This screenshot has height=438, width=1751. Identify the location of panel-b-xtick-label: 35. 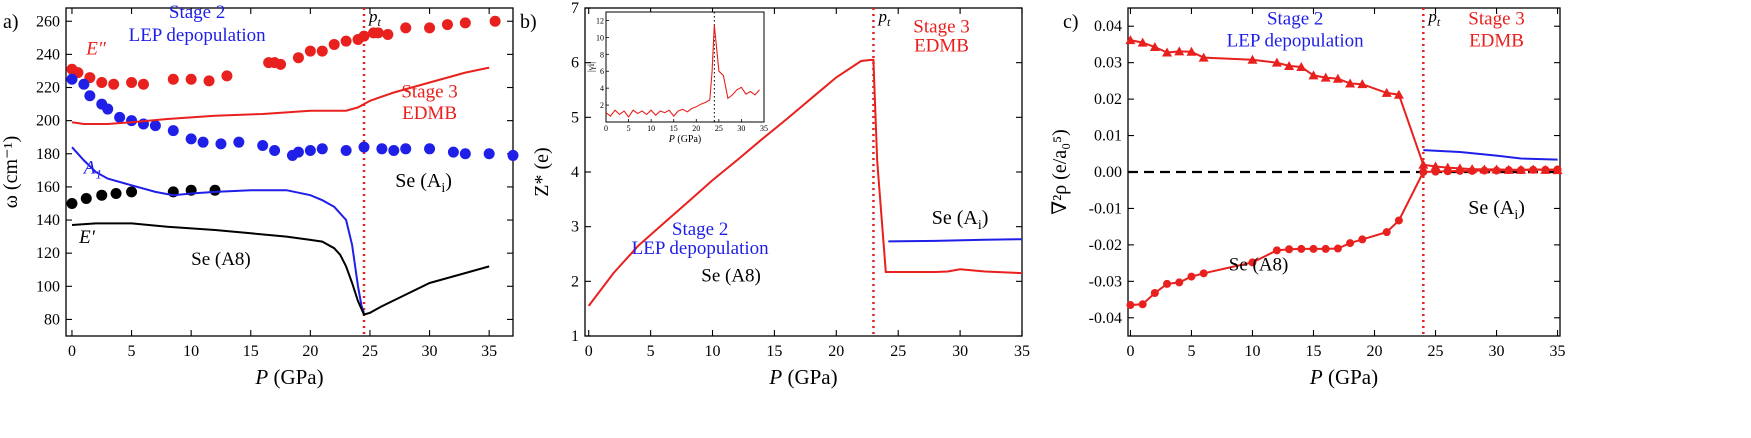
(1022, 351).